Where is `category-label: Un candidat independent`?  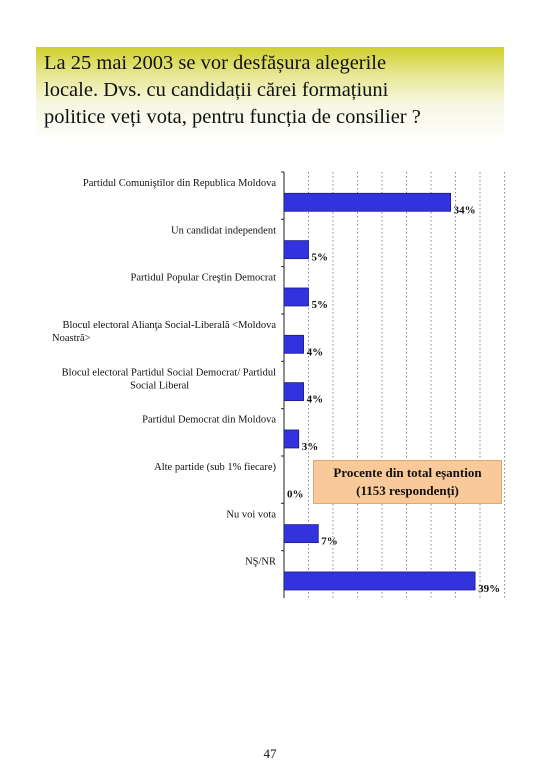
category-label: Un candidat independent is located at coordinates (223, 230).